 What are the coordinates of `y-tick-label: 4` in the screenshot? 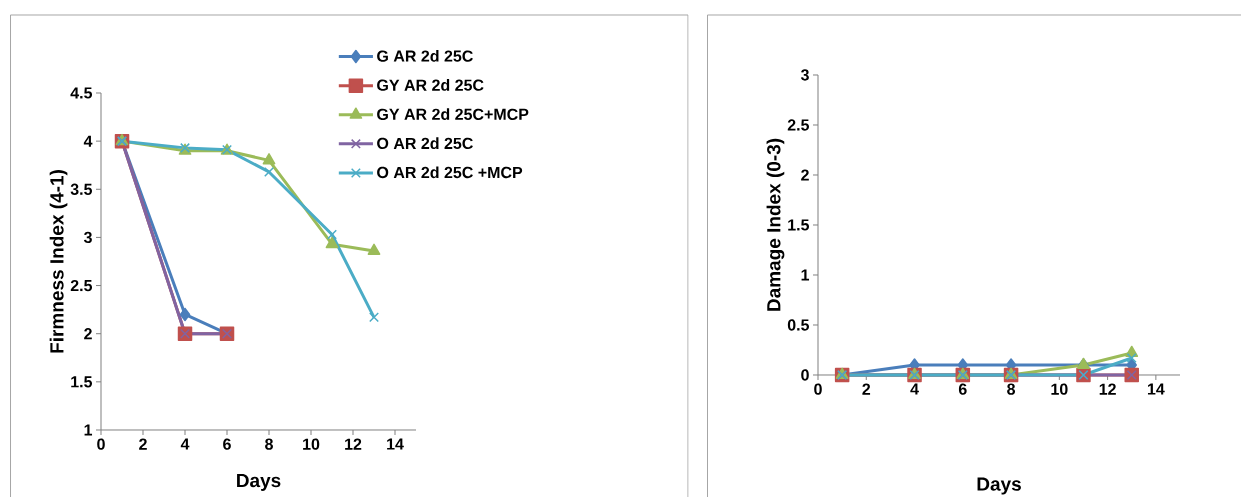 It's located at (88, 141).